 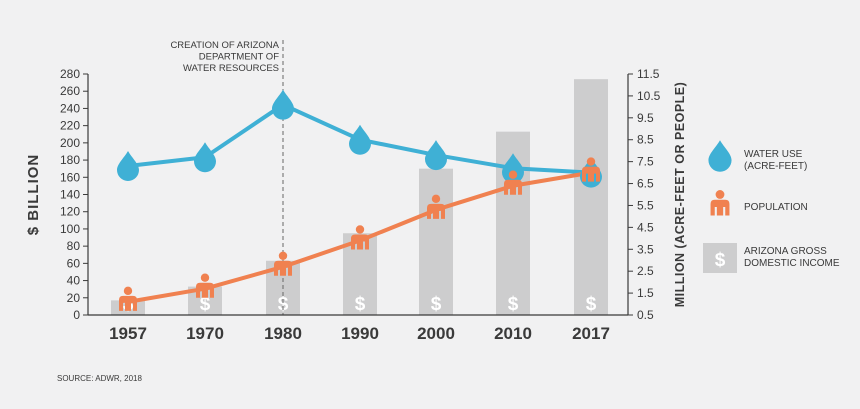 I want to click on x-tick-label: 1957, so click(x=128, y=333).